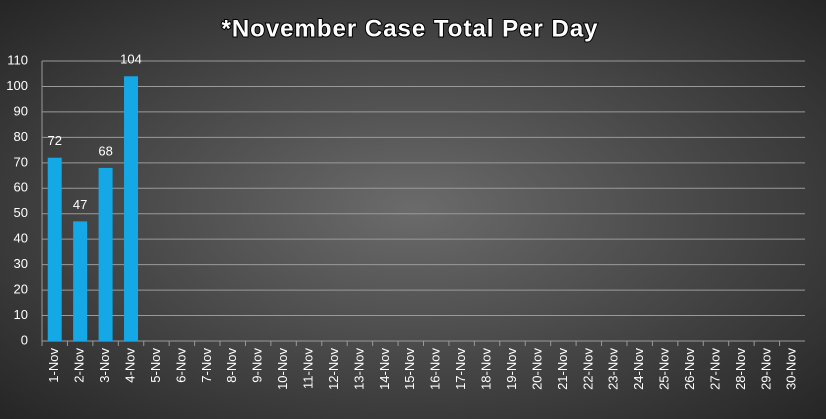 Image resolution: width=826 pixels, height=419 pixels. I want to click on x-tick-label: 12-Nov, so click(333, 369).